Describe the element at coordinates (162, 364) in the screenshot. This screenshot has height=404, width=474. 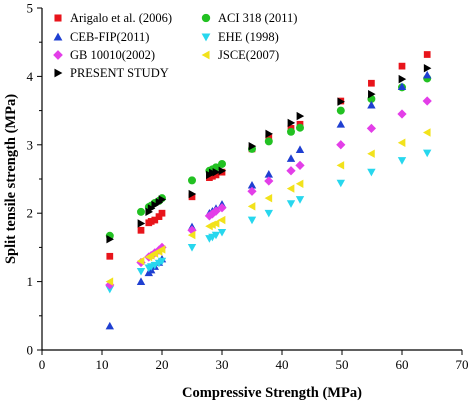
I see `x-tick-label: 20` at that location.